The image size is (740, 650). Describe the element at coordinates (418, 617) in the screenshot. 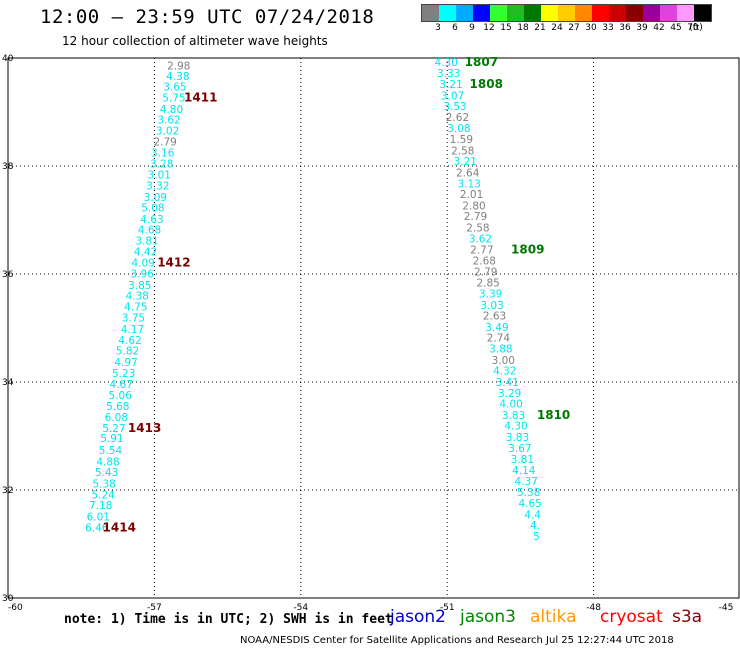

I see `satellite-jason2: jason2` at that location.